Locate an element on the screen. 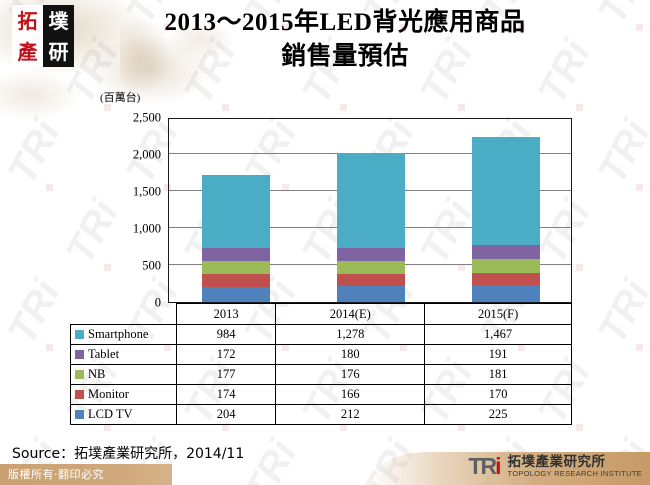 This screenshot has height=485, width=650. tri-wordmark-i: i is located at coordinates (498, 466).